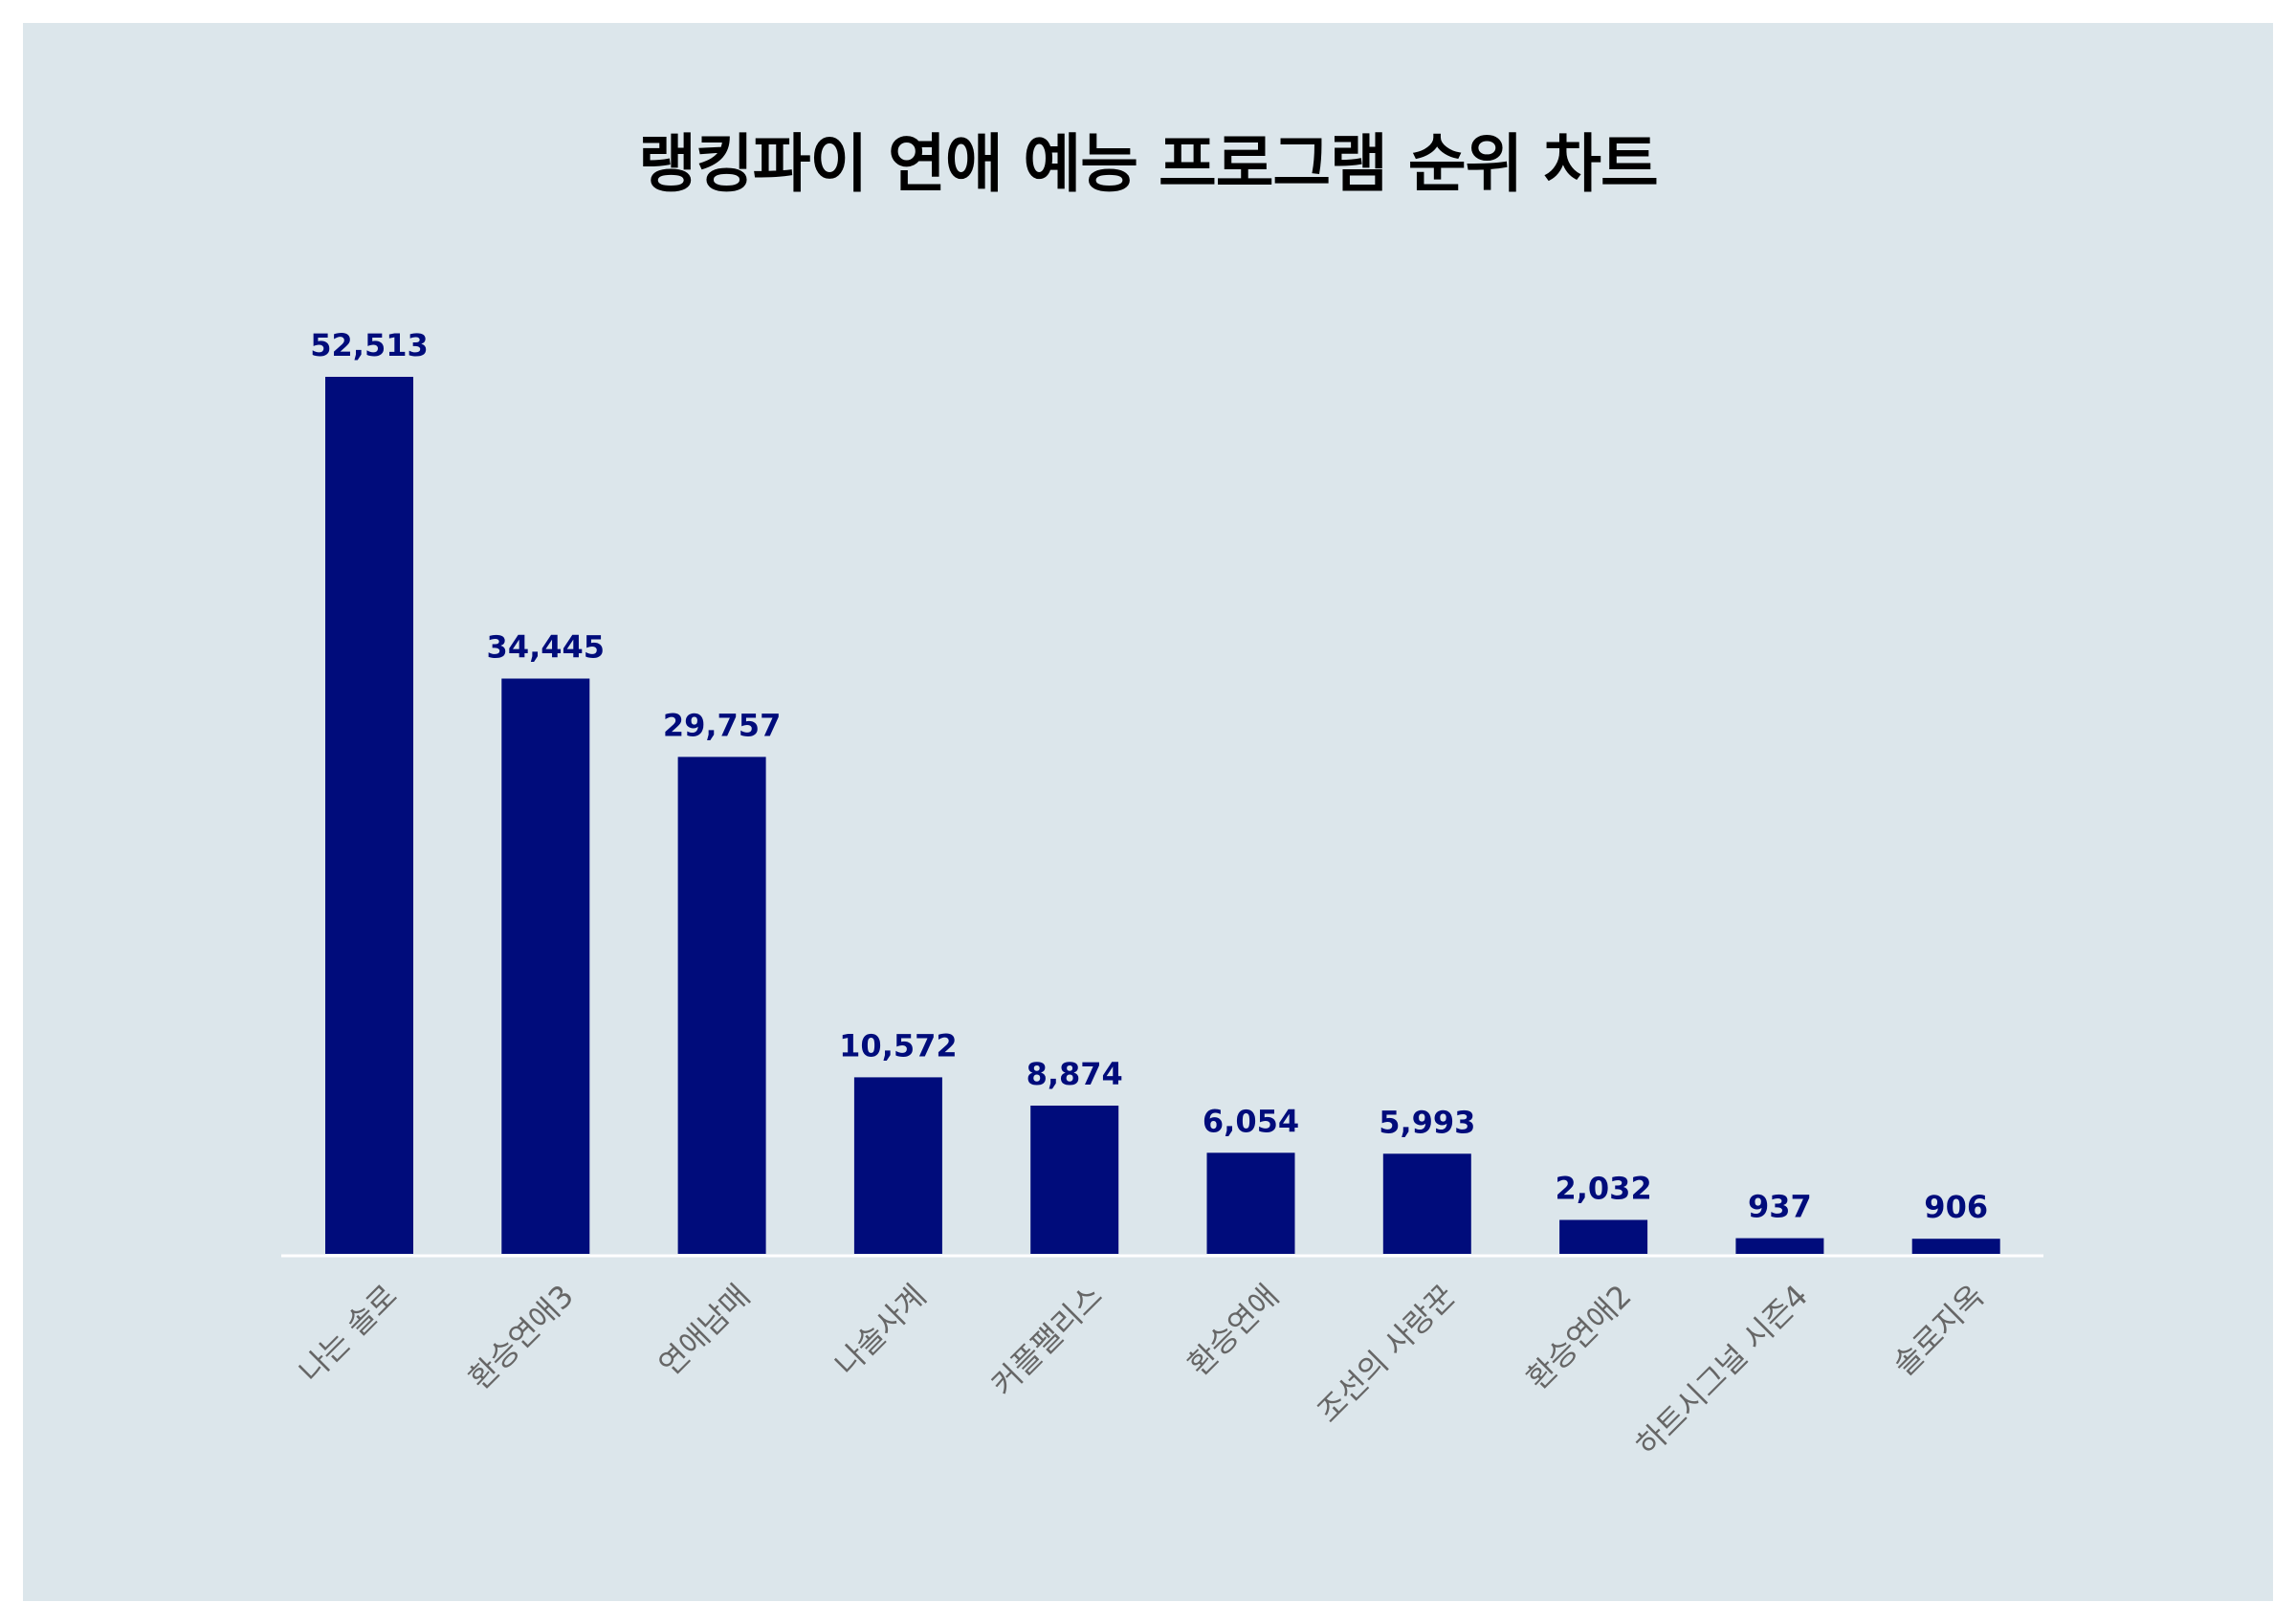 The width and height of the screenshot is (2296, 1624). I want to click on x-tick-label-1: 나는 솔로, so click(348, 1334).